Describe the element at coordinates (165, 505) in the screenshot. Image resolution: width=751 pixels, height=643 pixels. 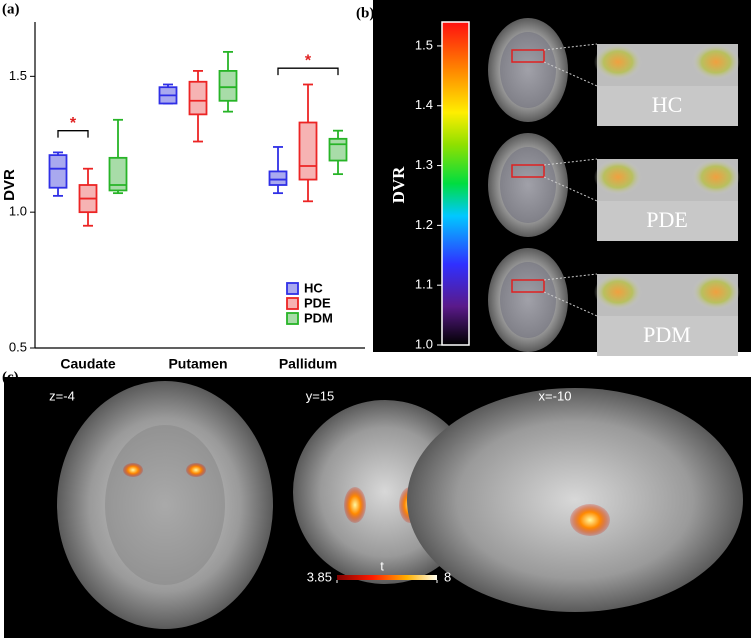
I see `brain-detail` at that location.